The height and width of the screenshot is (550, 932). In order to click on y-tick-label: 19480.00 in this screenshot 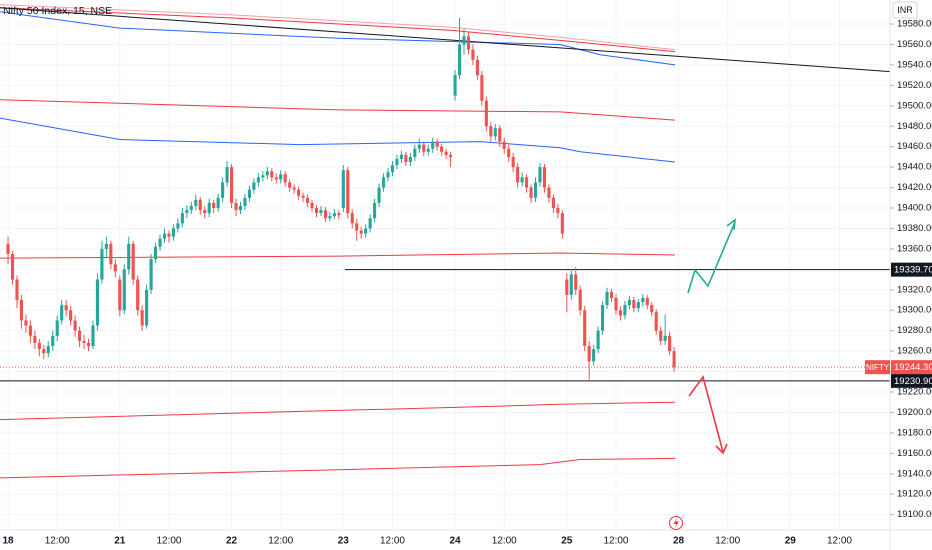, I will do `click(914, 126)`.